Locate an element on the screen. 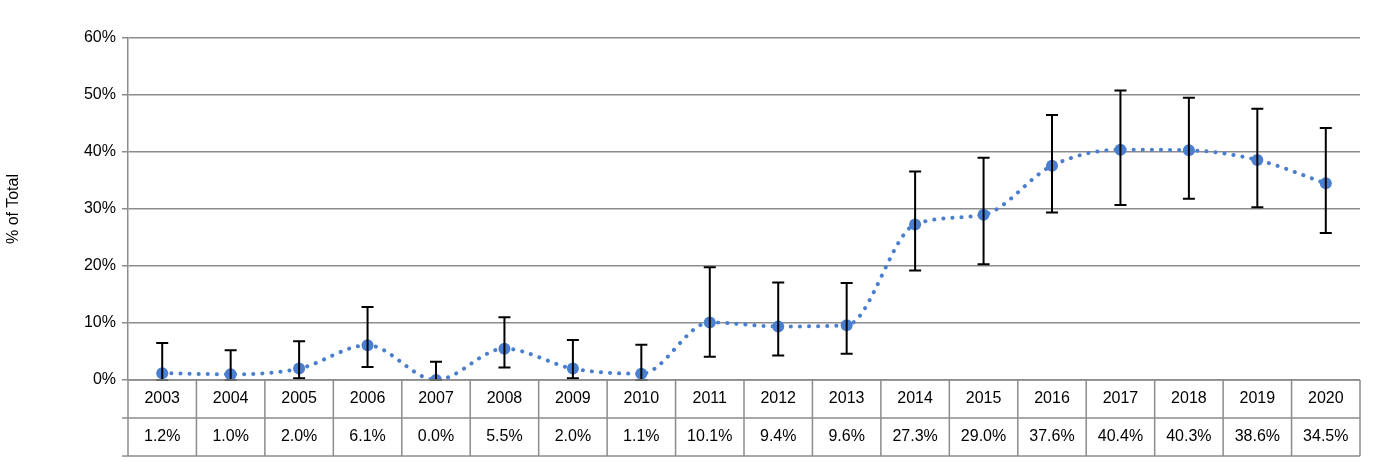 This screenshot has width=1399, height=463. data-label: 10.1% is located at coordinates (710, 436).